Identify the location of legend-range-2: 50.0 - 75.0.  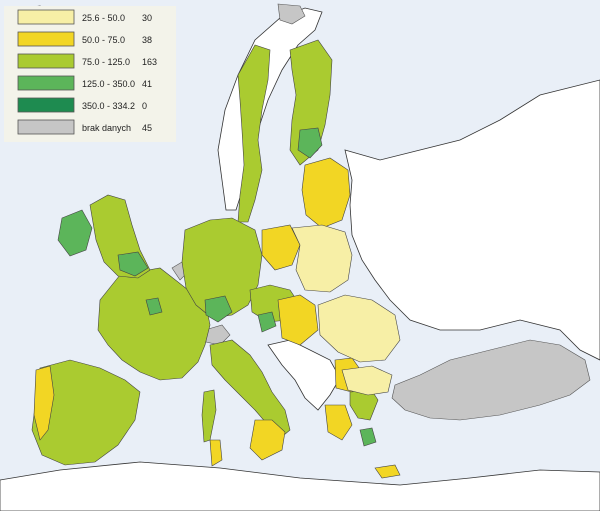
(103, 40).